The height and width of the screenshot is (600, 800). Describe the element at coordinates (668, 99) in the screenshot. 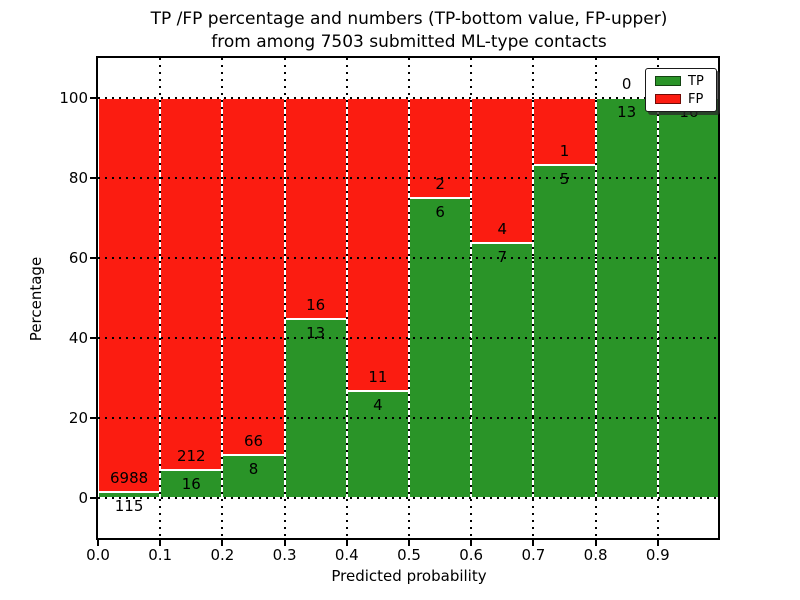

I see `legend-swatch-fp-icon` at that location.